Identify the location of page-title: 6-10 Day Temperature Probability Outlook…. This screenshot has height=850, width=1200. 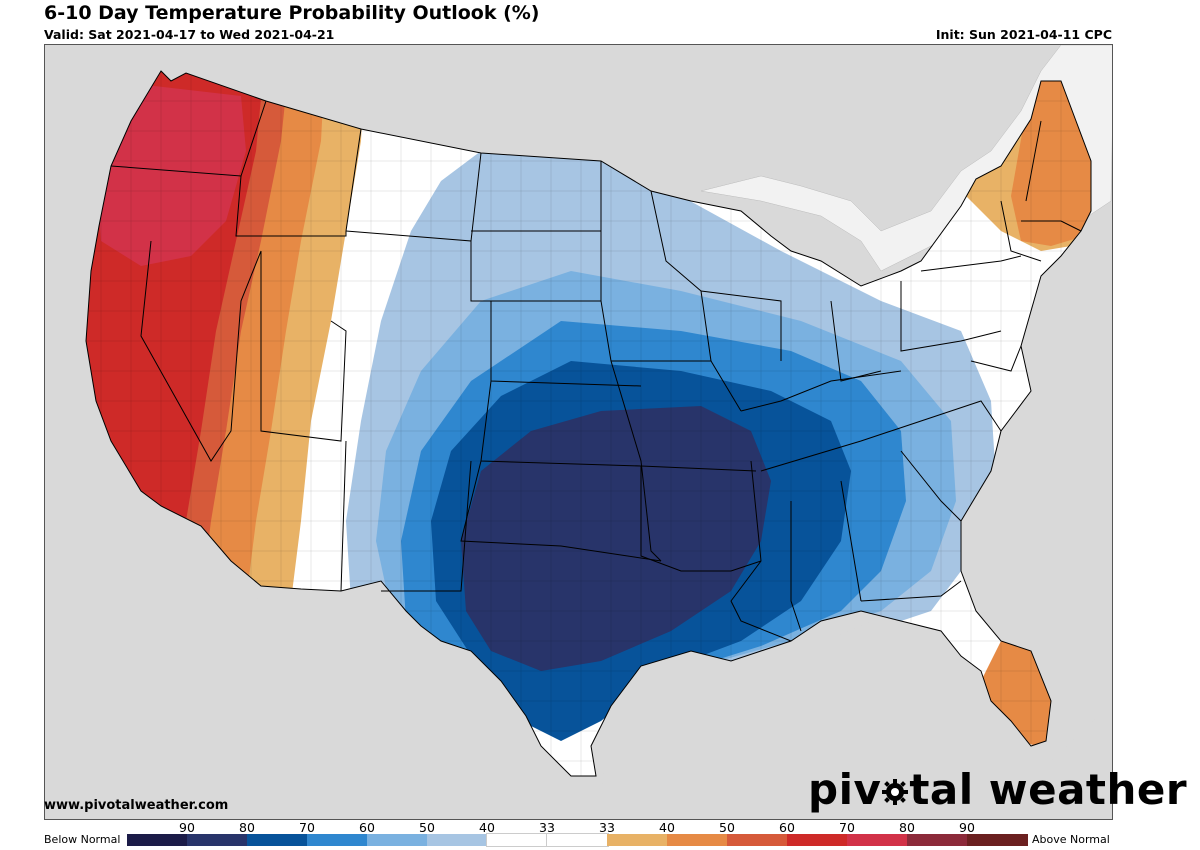
(292, 13).